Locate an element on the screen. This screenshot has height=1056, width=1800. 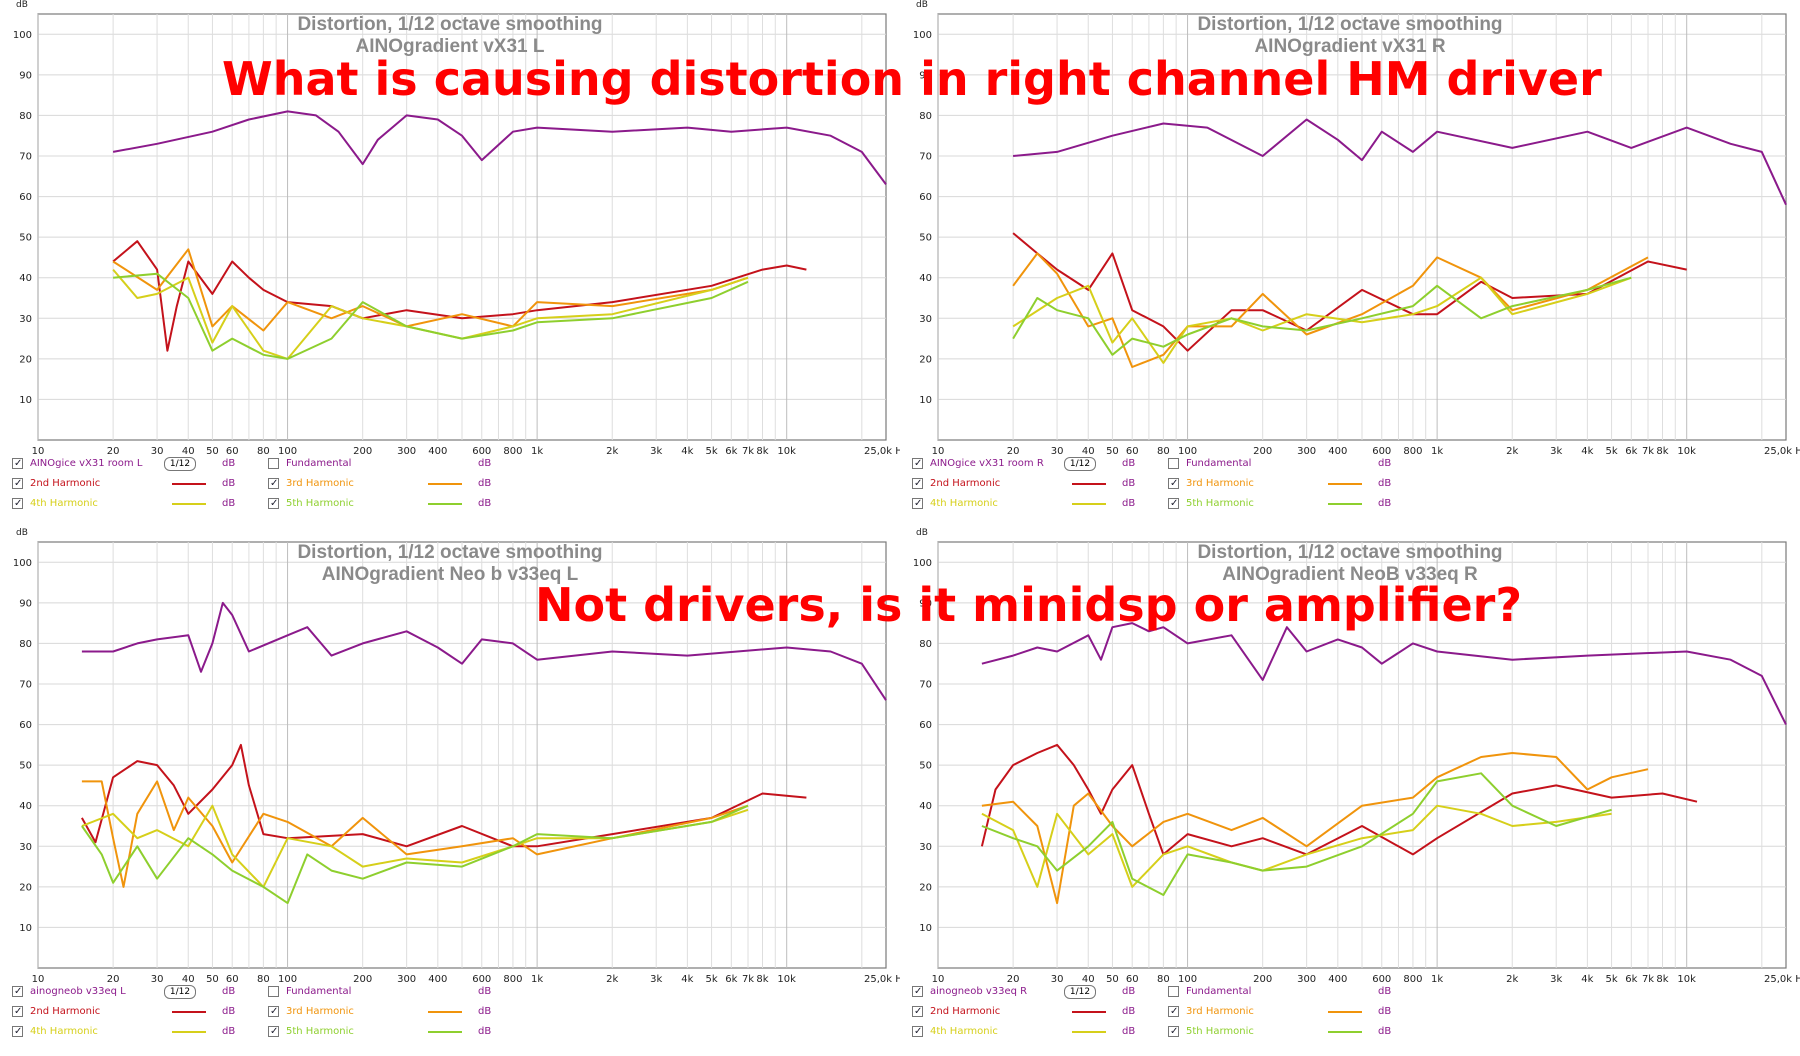
legend-label: AINOgice vX31 room L is located at coordinates (86, 463).